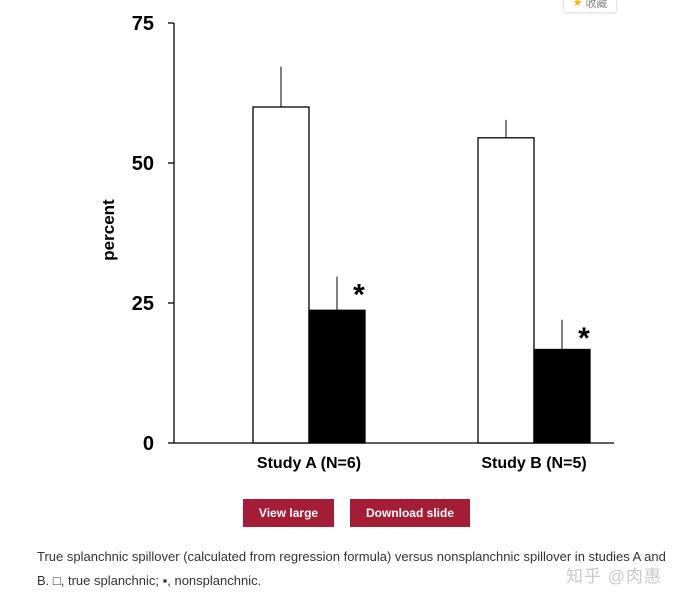  I want to click on y-tick-label: 50, so click(143, 164).